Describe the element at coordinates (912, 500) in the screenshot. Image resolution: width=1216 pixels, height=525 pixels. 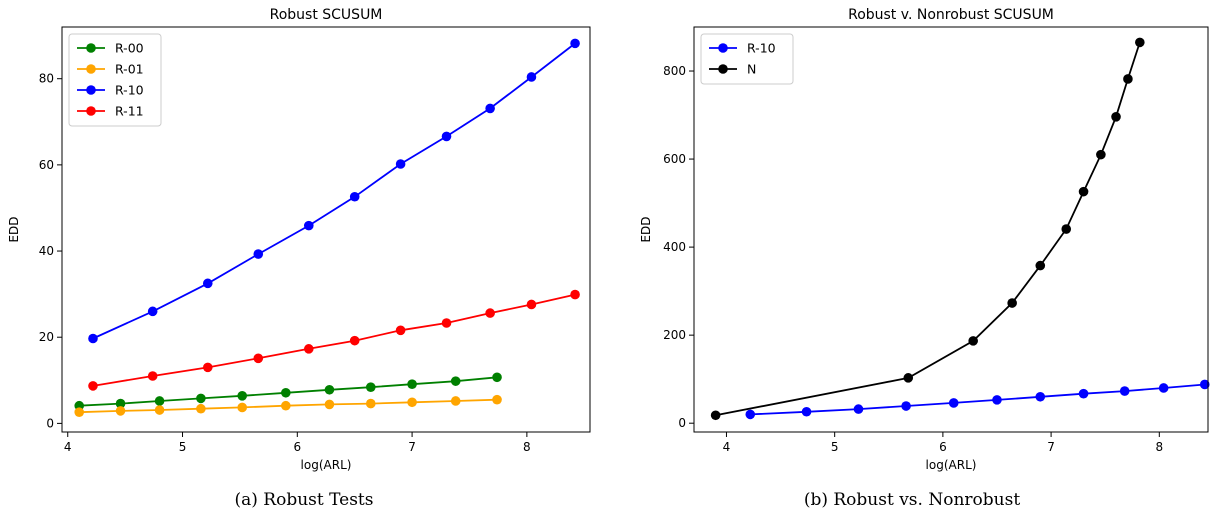
I see `chart-b-caption: (b) Robust vs. Nonrobust` at that location.